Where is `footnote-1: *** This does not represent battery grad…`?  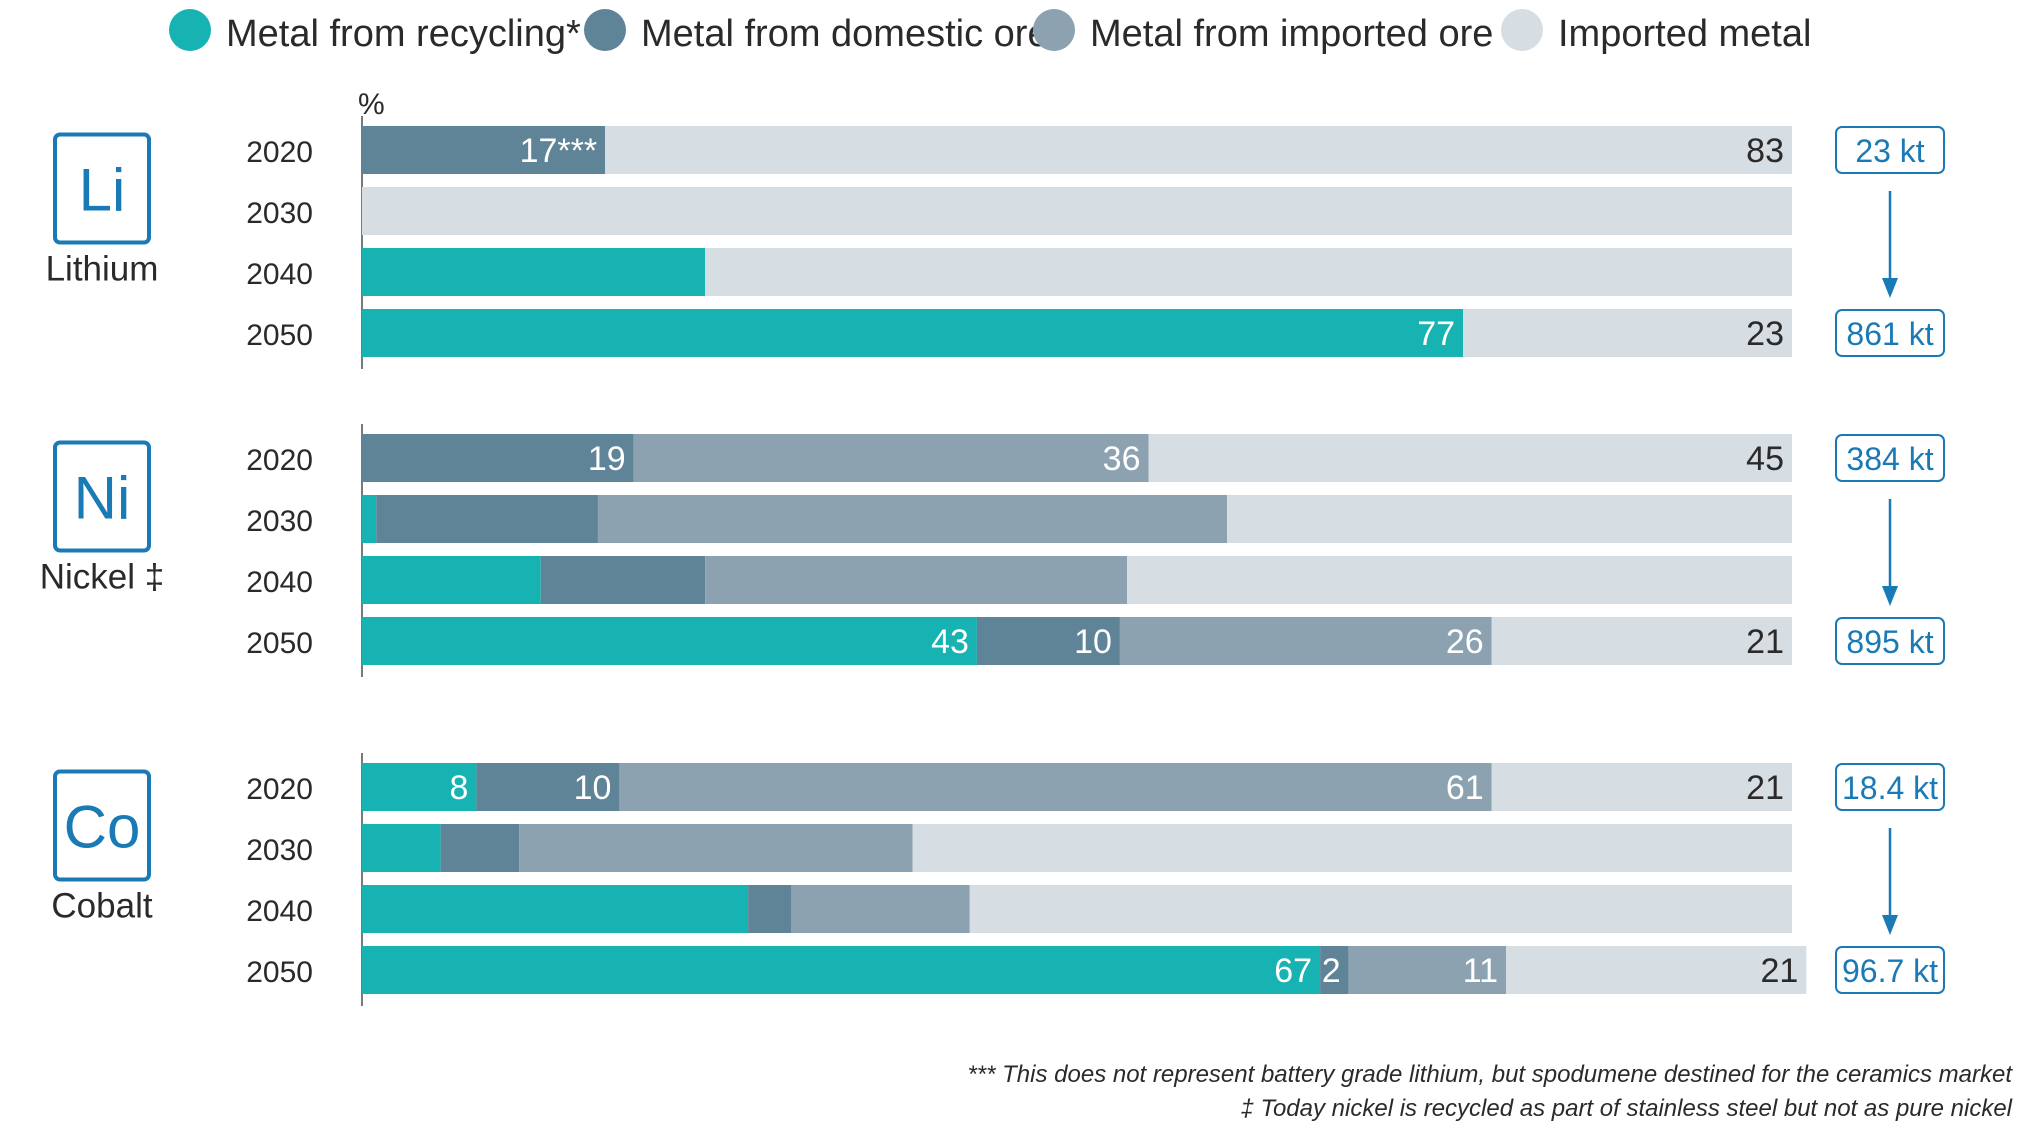
footnote-1: *** This does not represent battery grad… is located at coordinates (1490, 1074).